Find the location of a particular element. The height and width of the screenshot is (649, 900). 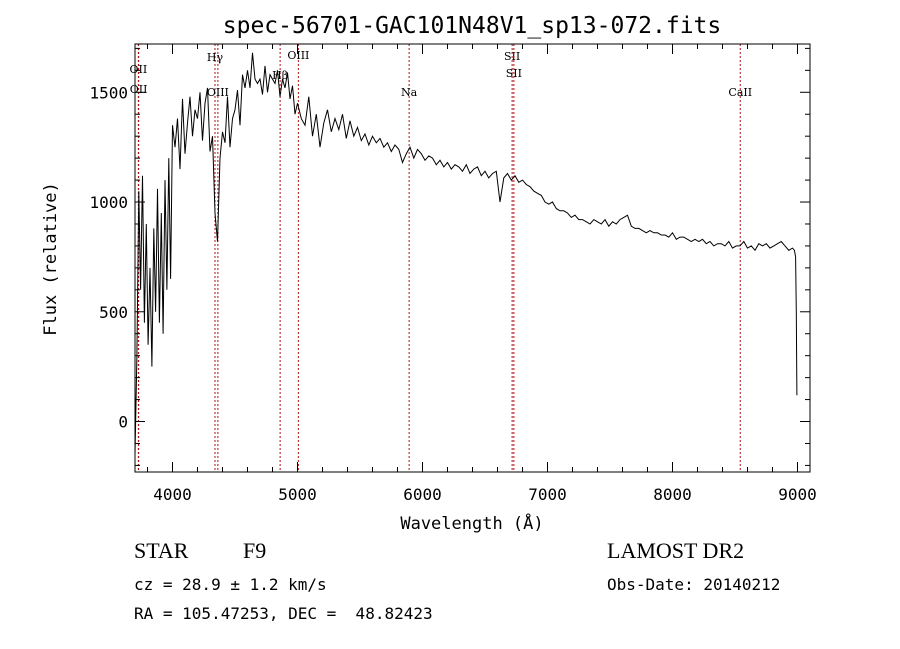

line-label-7: SII is located at coordinates (512, 56).